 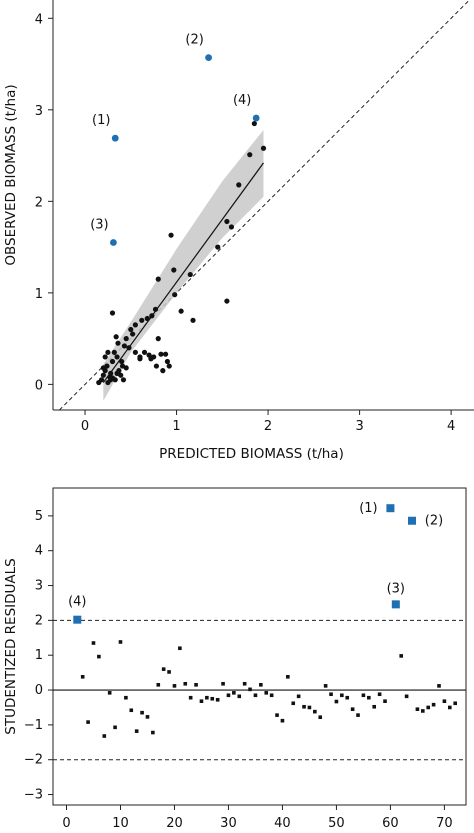 I want to click on x-tick-label: 70, so click(x=444, y=823).